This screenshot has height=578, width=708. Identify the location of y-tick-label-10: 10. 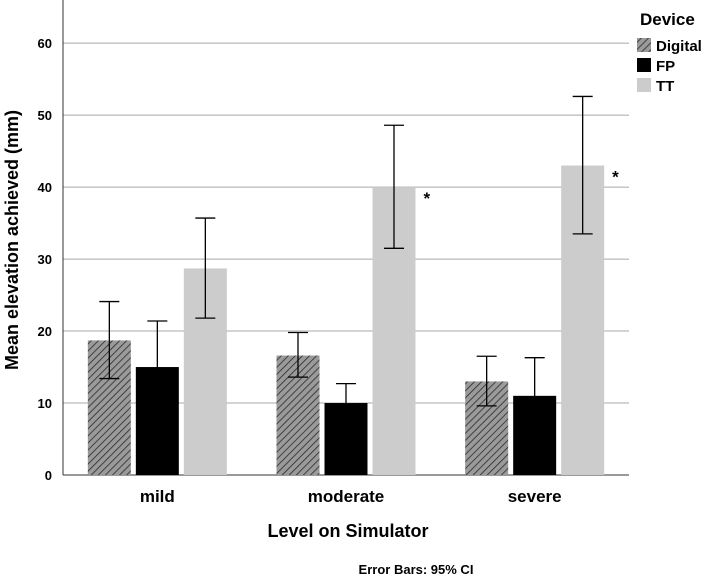
(45, 403).